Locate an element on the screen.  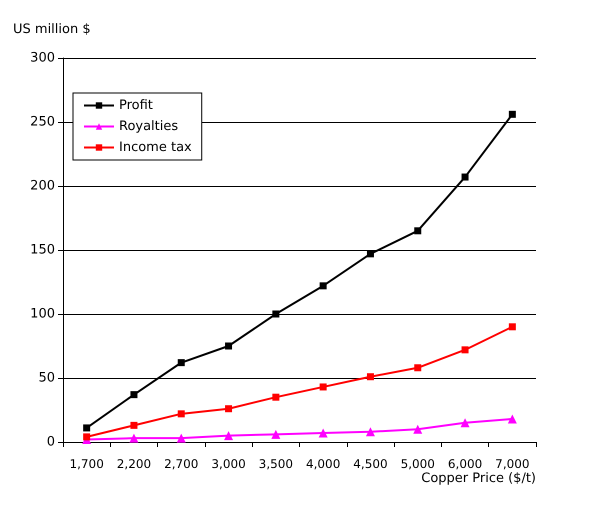
x-tick-label: 3,000 is located at coordinates (228, 464).